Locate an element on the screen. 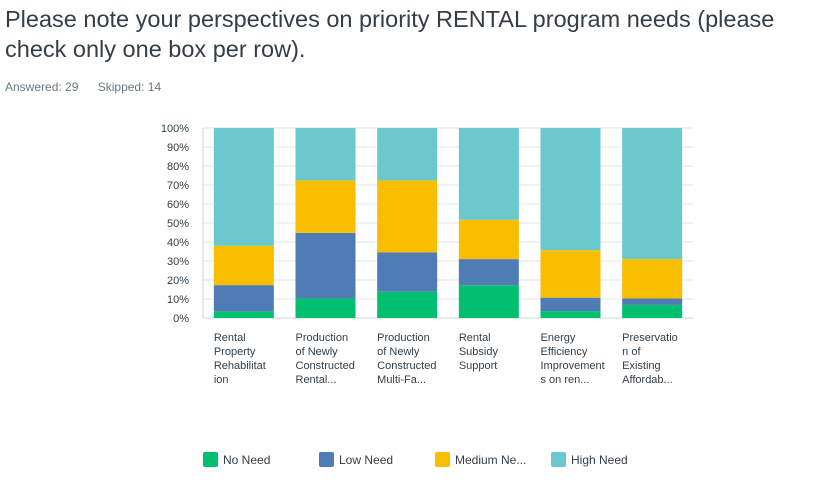 Image resolution: width=839 pixels, height=484 pixels. x-category-label-line: ion is located at coordinates (221, 380).